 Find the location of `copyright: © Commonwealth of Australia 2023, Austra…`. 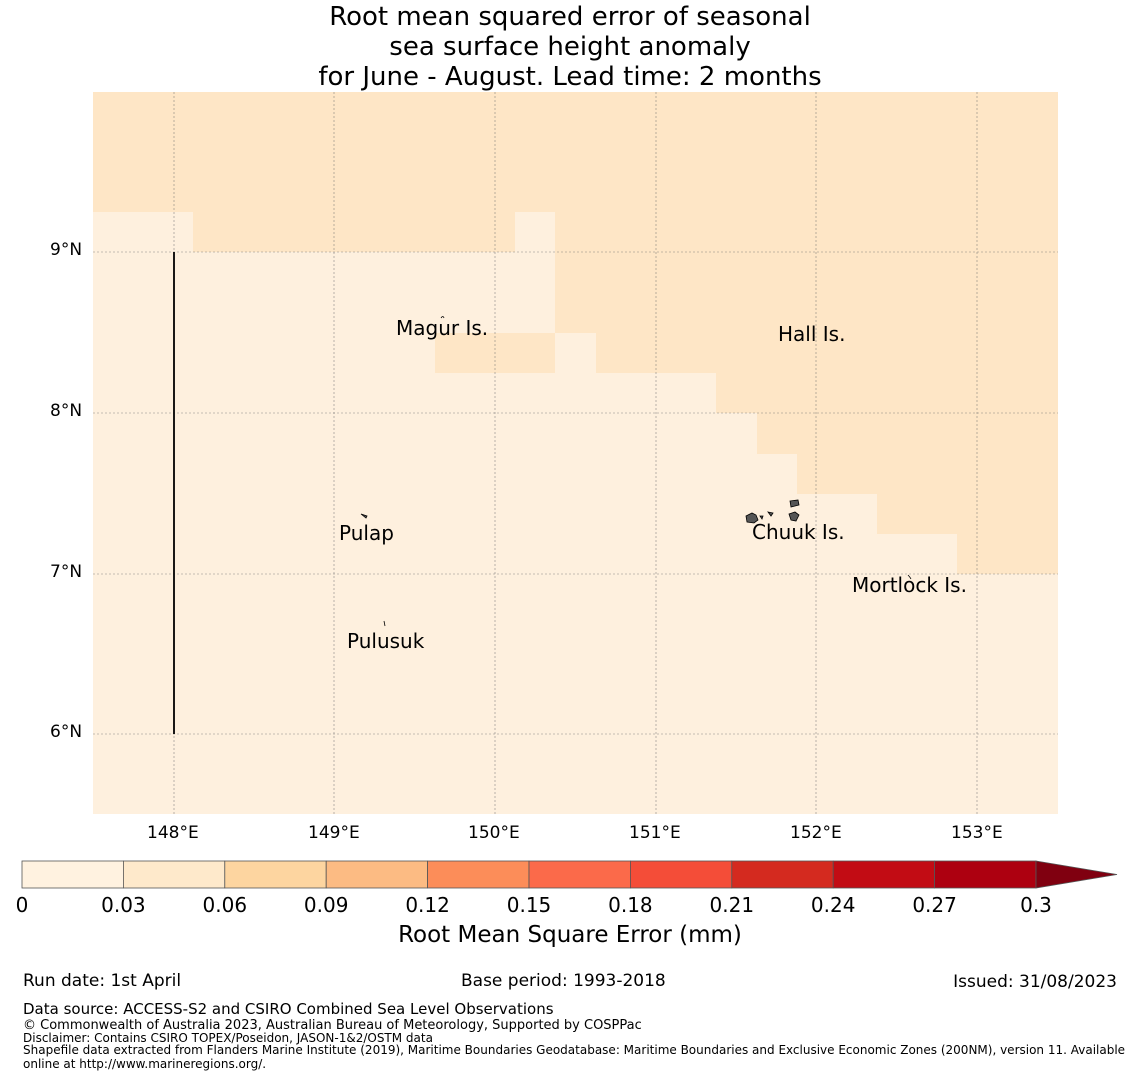

copyright: © Commonwealth of Australia 2023, Austra… is located at coordinates (332, 1025).